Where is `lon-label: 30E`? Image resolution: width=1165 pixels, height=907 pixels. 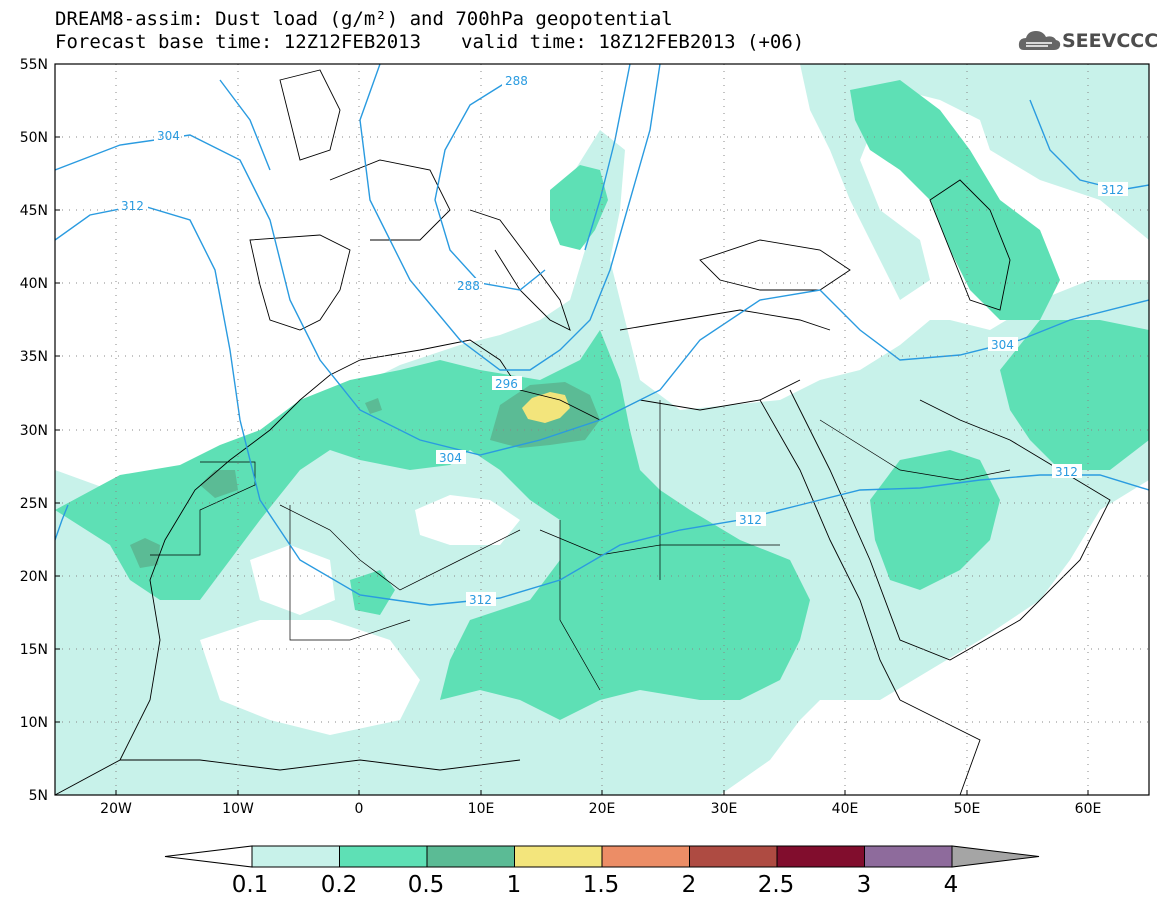
lon-label: 30E is located at coordinates (724, 809).